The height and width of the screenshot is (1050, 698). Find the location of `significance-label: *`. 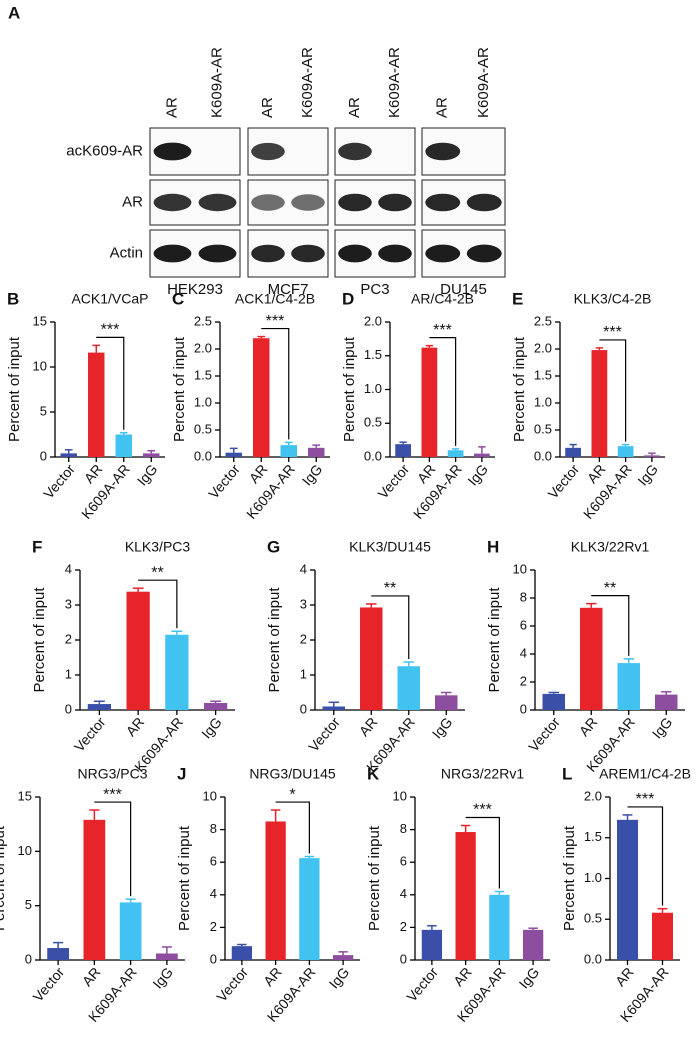

significance-label: * is located at coordinates (292, 794).